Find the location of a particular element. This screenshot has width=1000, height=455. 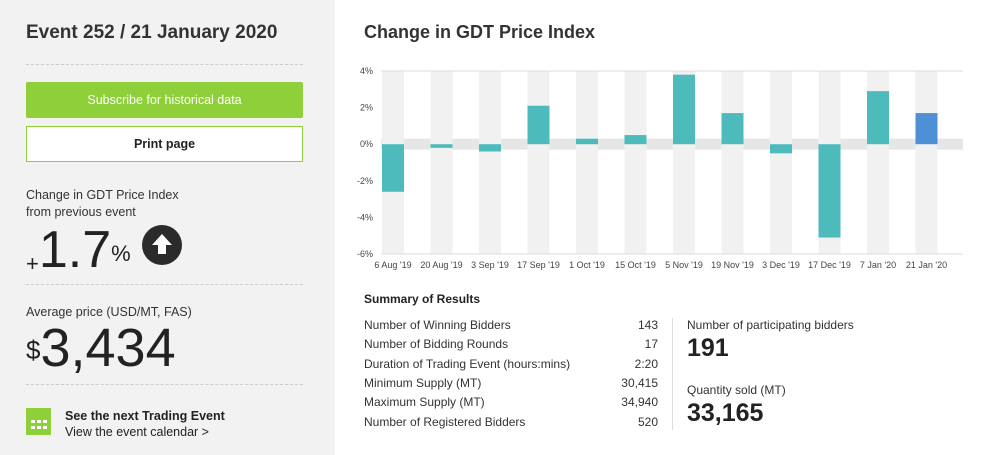

print-button: Print page is located at coordinates (164, 144).